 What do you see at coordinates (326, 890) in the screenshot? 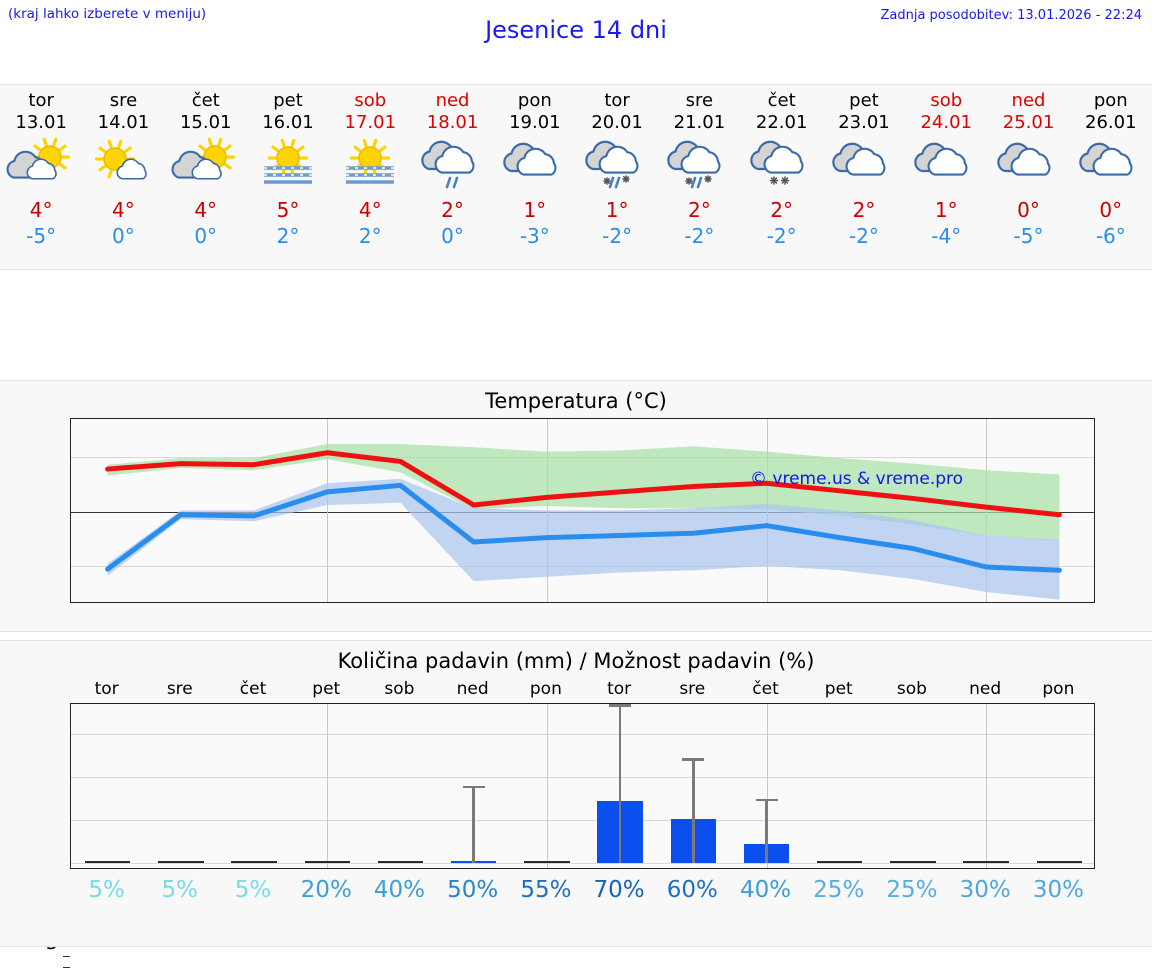
I see `precipitation-probability-label: 20%` at bounding box center [326, 890].